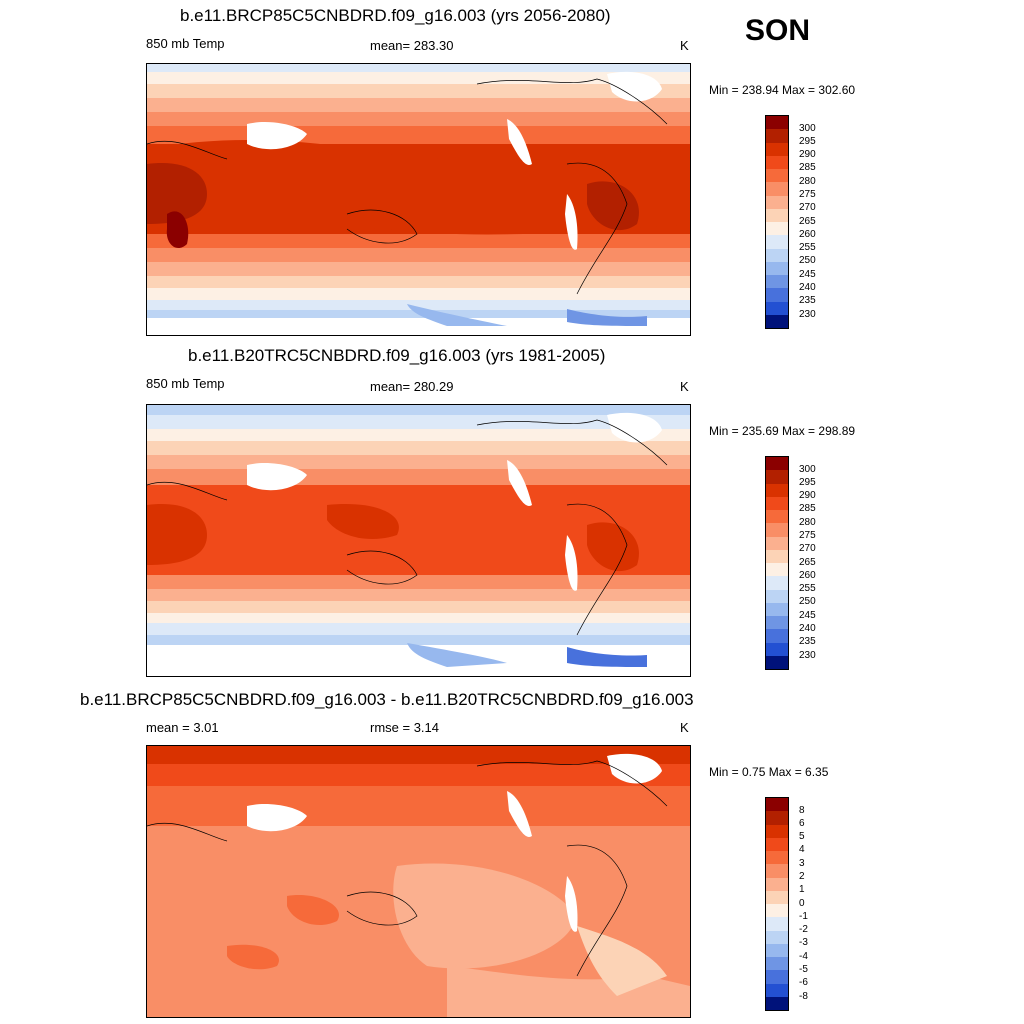 The image size is (1024, 1024). Describe the element at coordinates (807, 247) in the screenshot. I see `panel-1-colorbar-label: 255` at that location.